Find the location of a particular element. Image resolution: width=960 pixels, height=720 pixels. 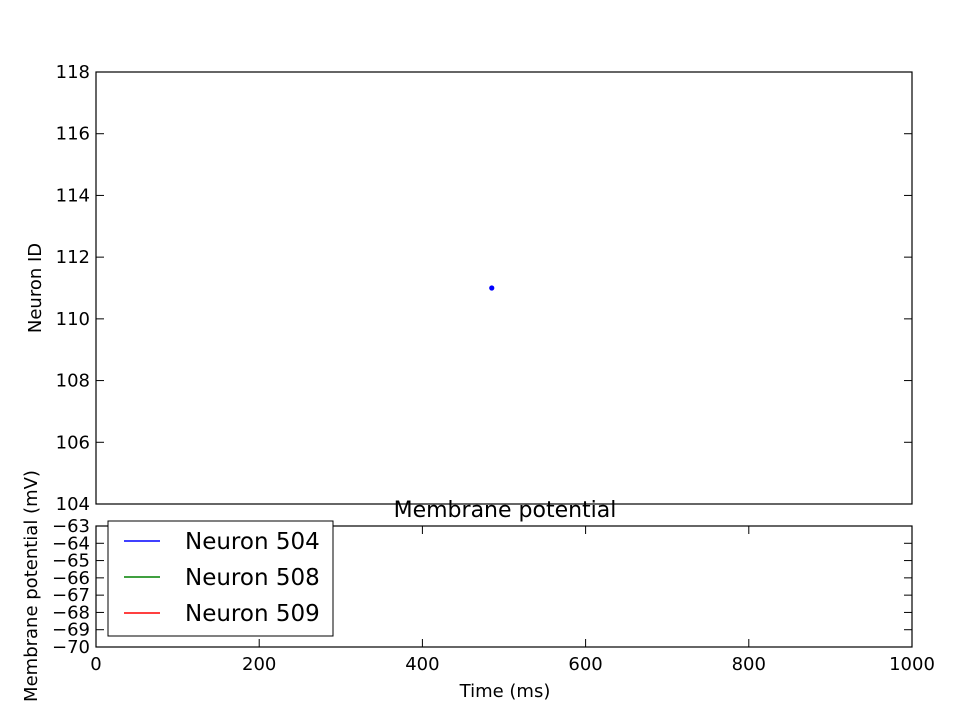

raster-y-tick-label: 110 is located at coordinates (73, 319).